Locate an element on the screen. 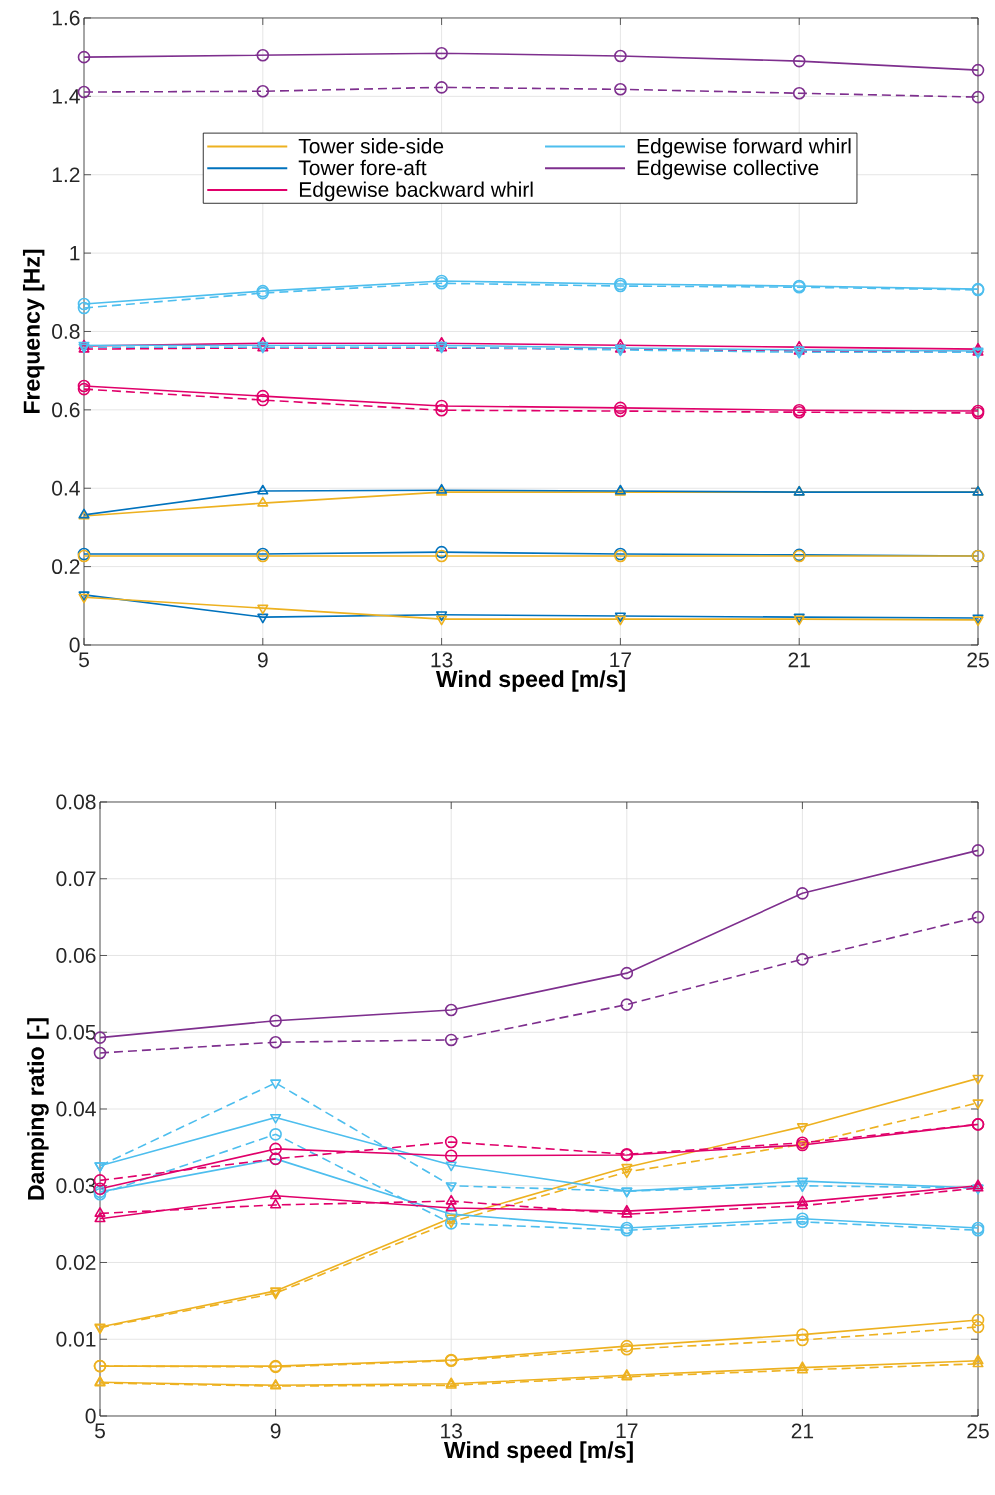 This screenshot has width=995, height=1495. y-tick-label: 0.2 is located at coordinates (66, 567).